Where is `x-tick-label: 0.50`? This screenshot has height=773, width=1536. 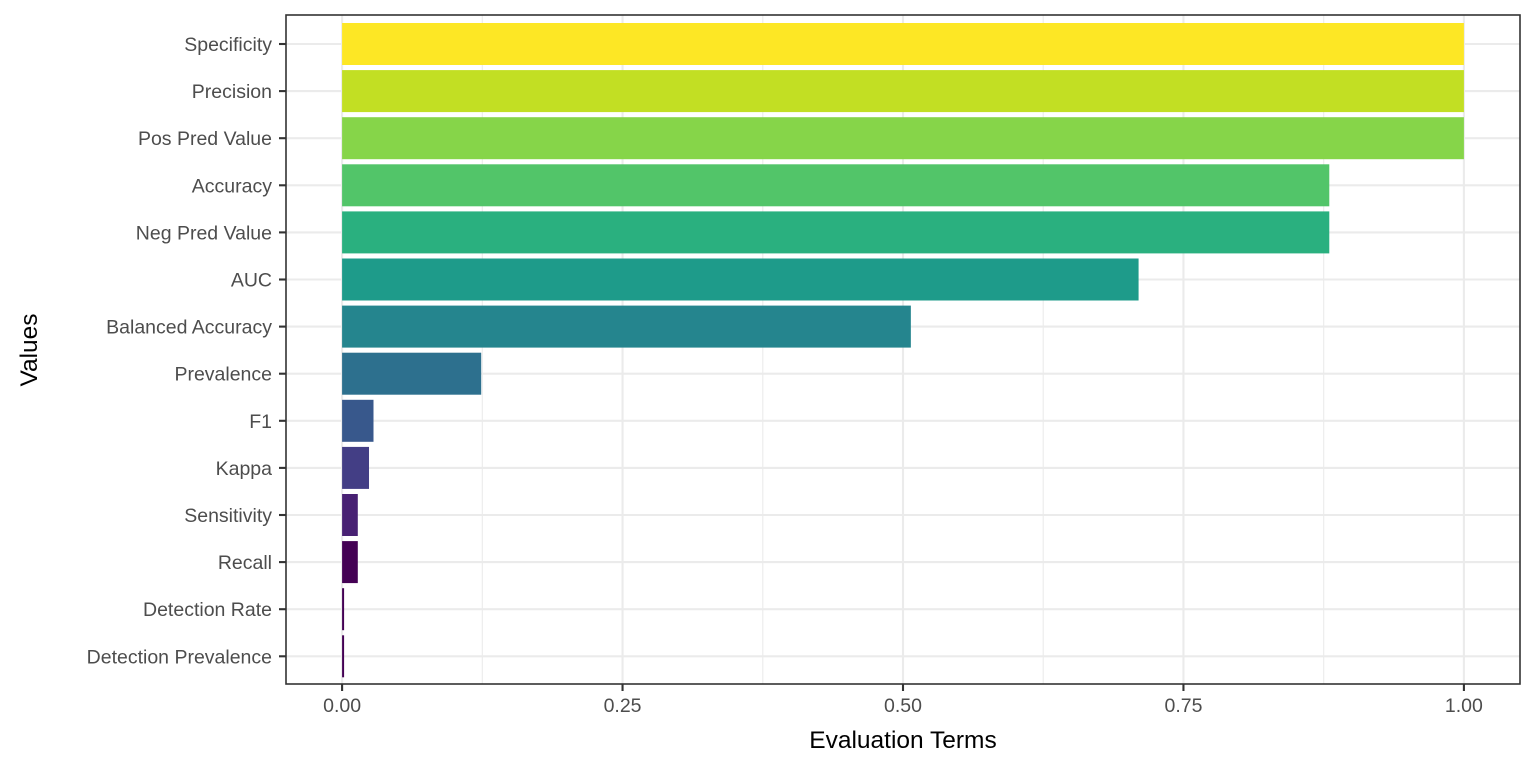 x-tick-label: 0.50 is located at coordinates (903, 706).